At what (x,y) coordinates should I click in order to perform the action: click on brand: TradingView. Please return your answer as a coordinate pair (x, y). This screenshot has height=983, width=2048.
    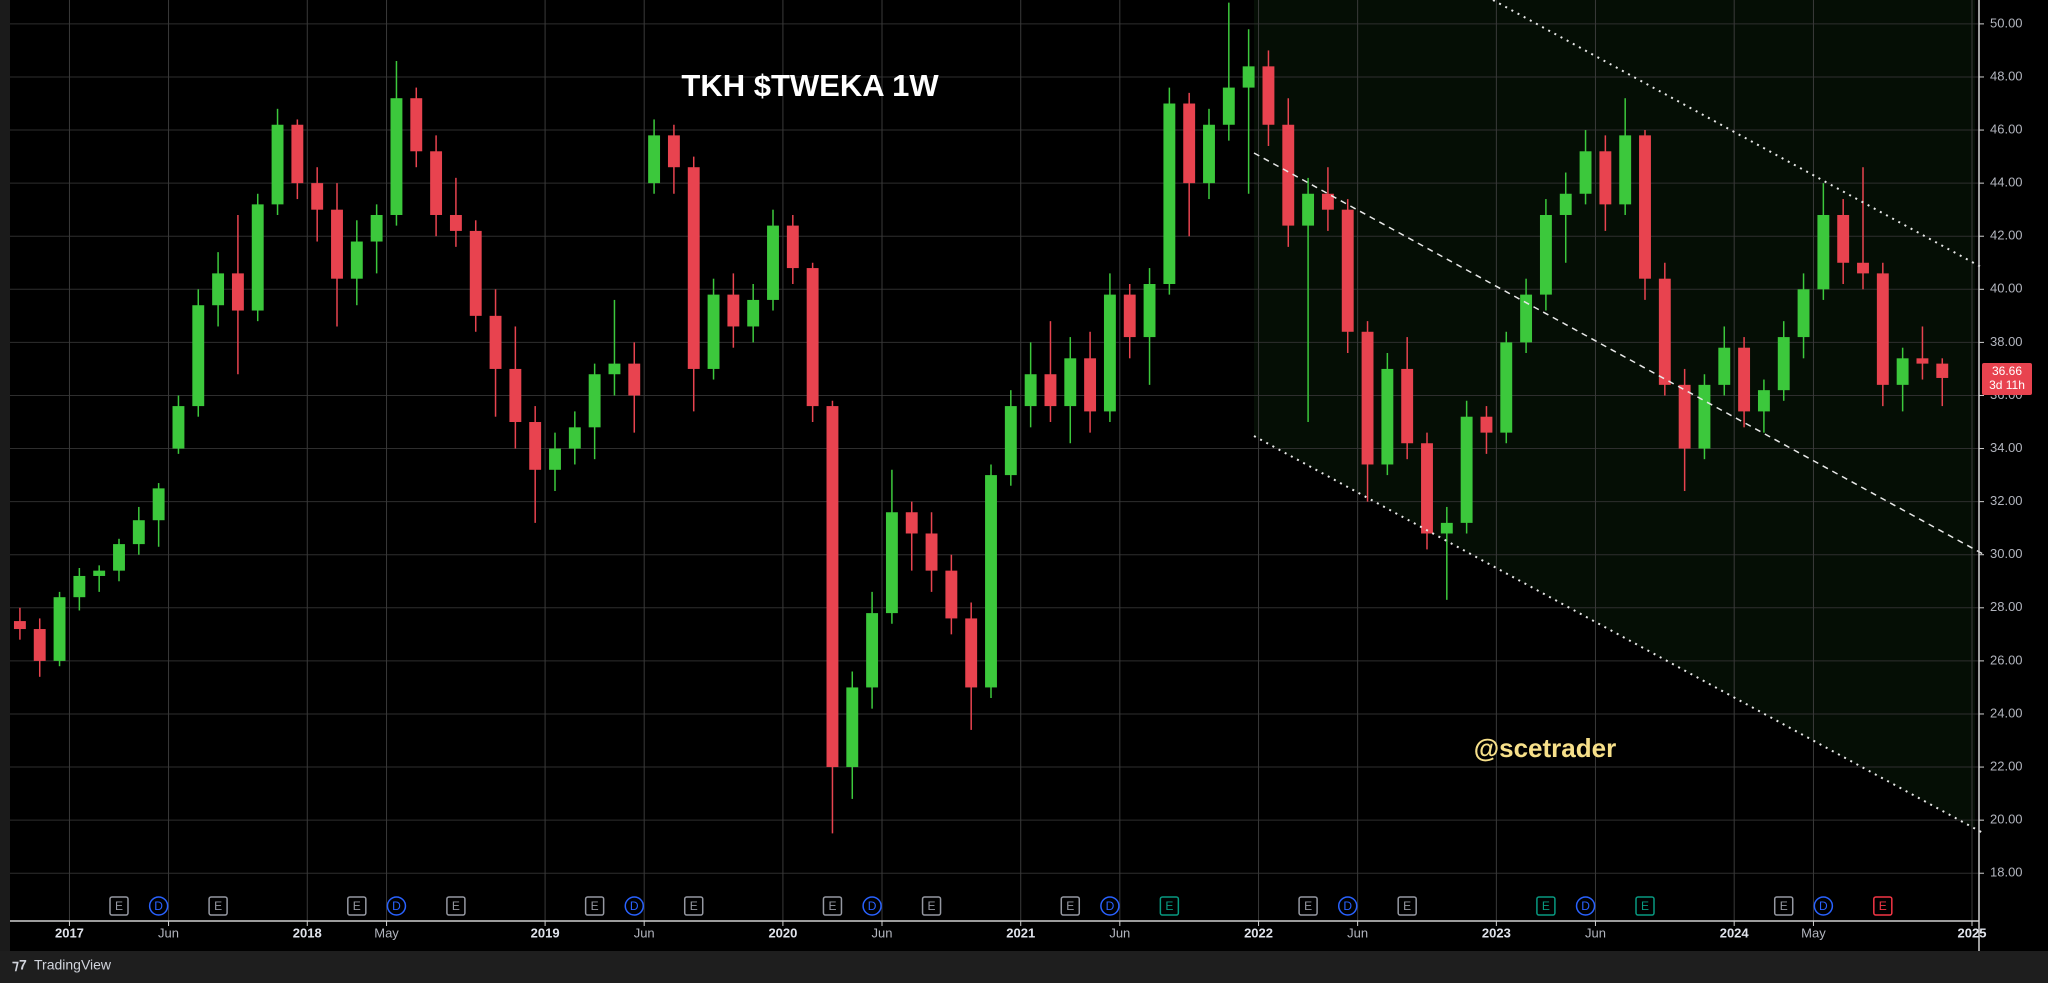
    Looking at the image, I should click on (73, 965).